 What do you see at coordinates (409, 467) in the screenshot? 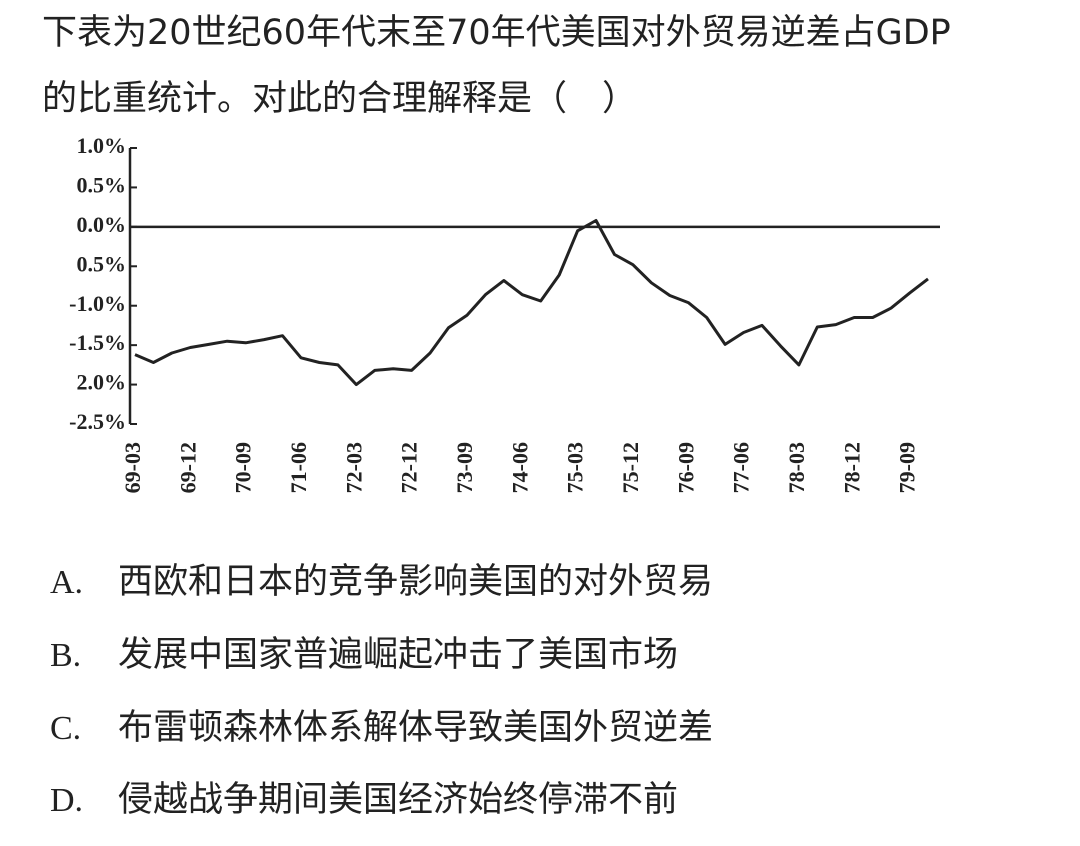
I see `x-tick-label: 72-12` at bounding box center [409, 467].